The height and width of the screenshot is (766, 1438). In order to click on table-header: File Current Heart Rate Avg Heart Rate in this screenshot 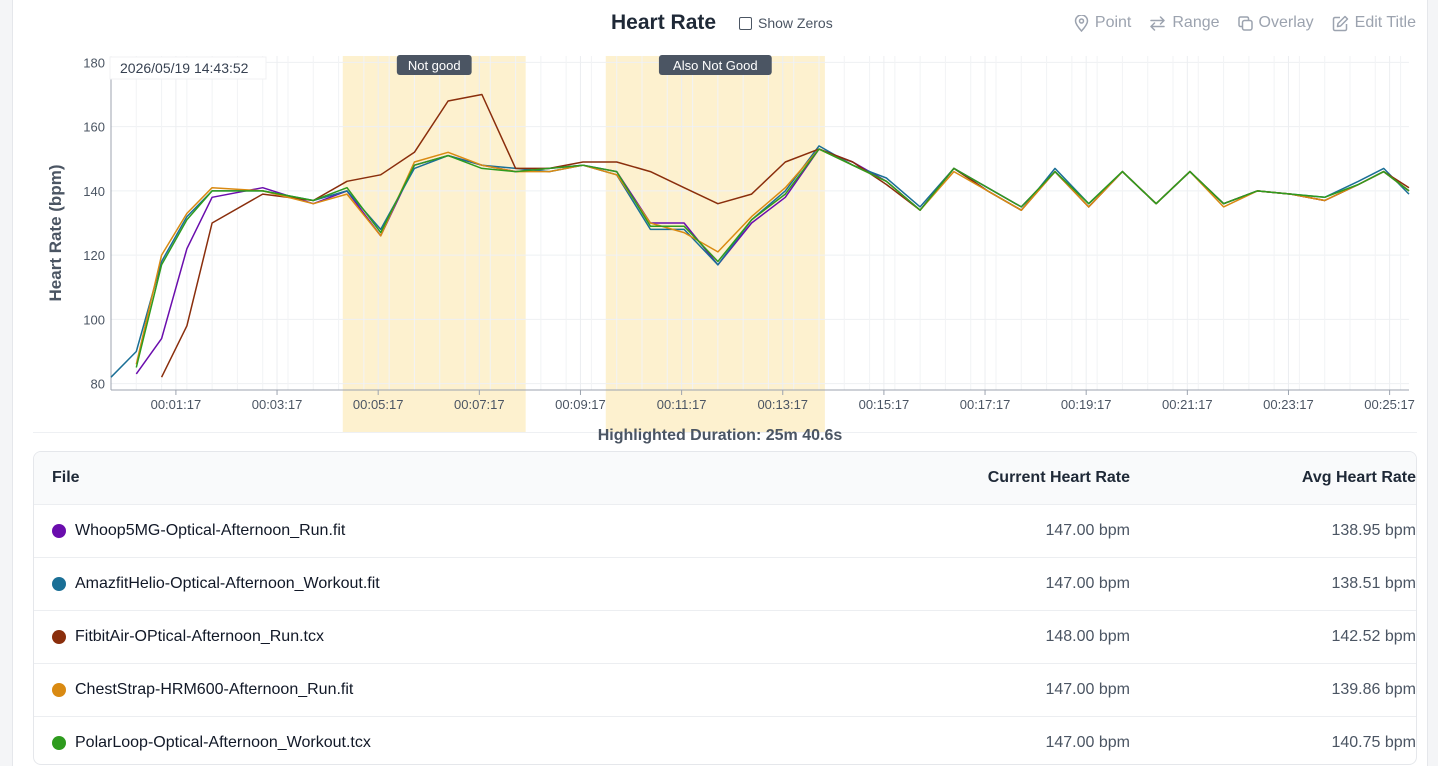, I will do `click(725, 478)`.